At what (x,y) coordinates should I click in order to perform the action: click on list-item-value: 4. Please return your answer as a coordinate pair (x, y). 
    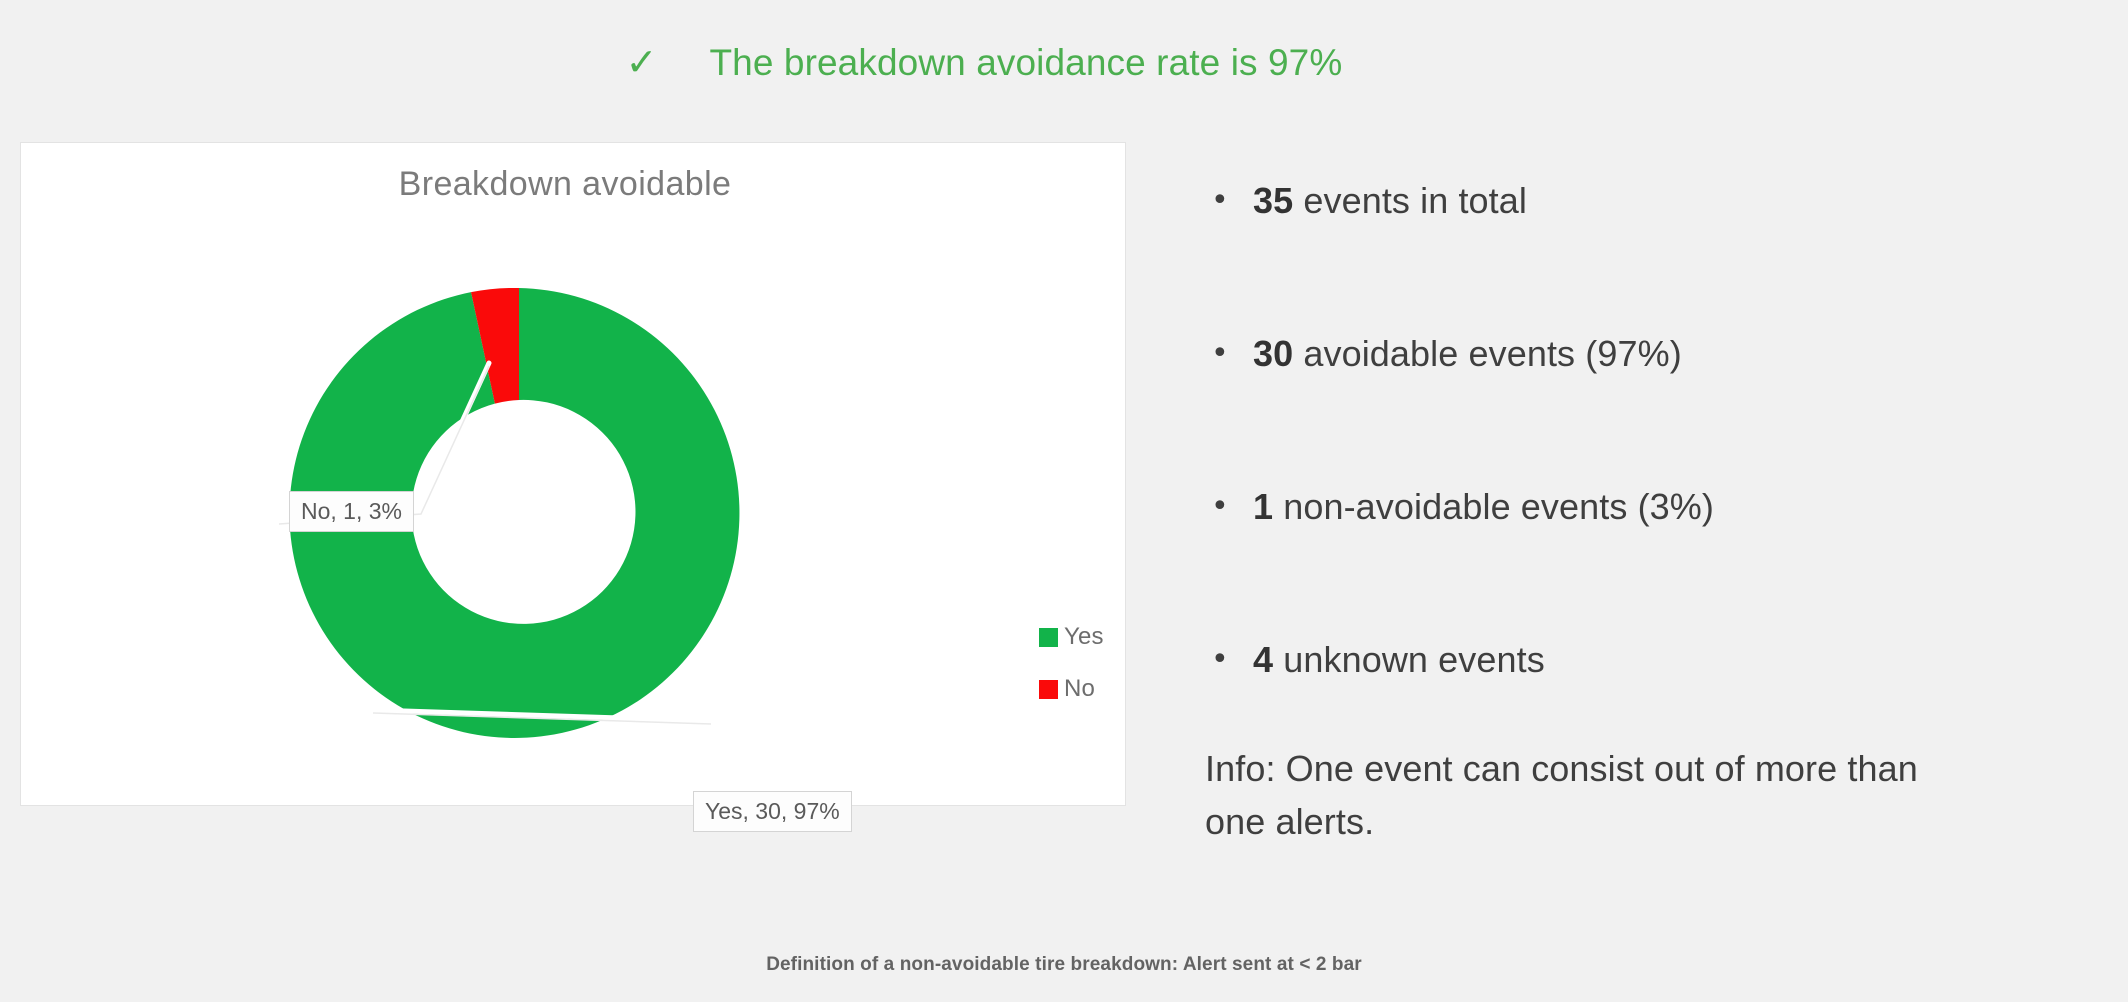
    Looking at the image, I should click on (1263, 659).